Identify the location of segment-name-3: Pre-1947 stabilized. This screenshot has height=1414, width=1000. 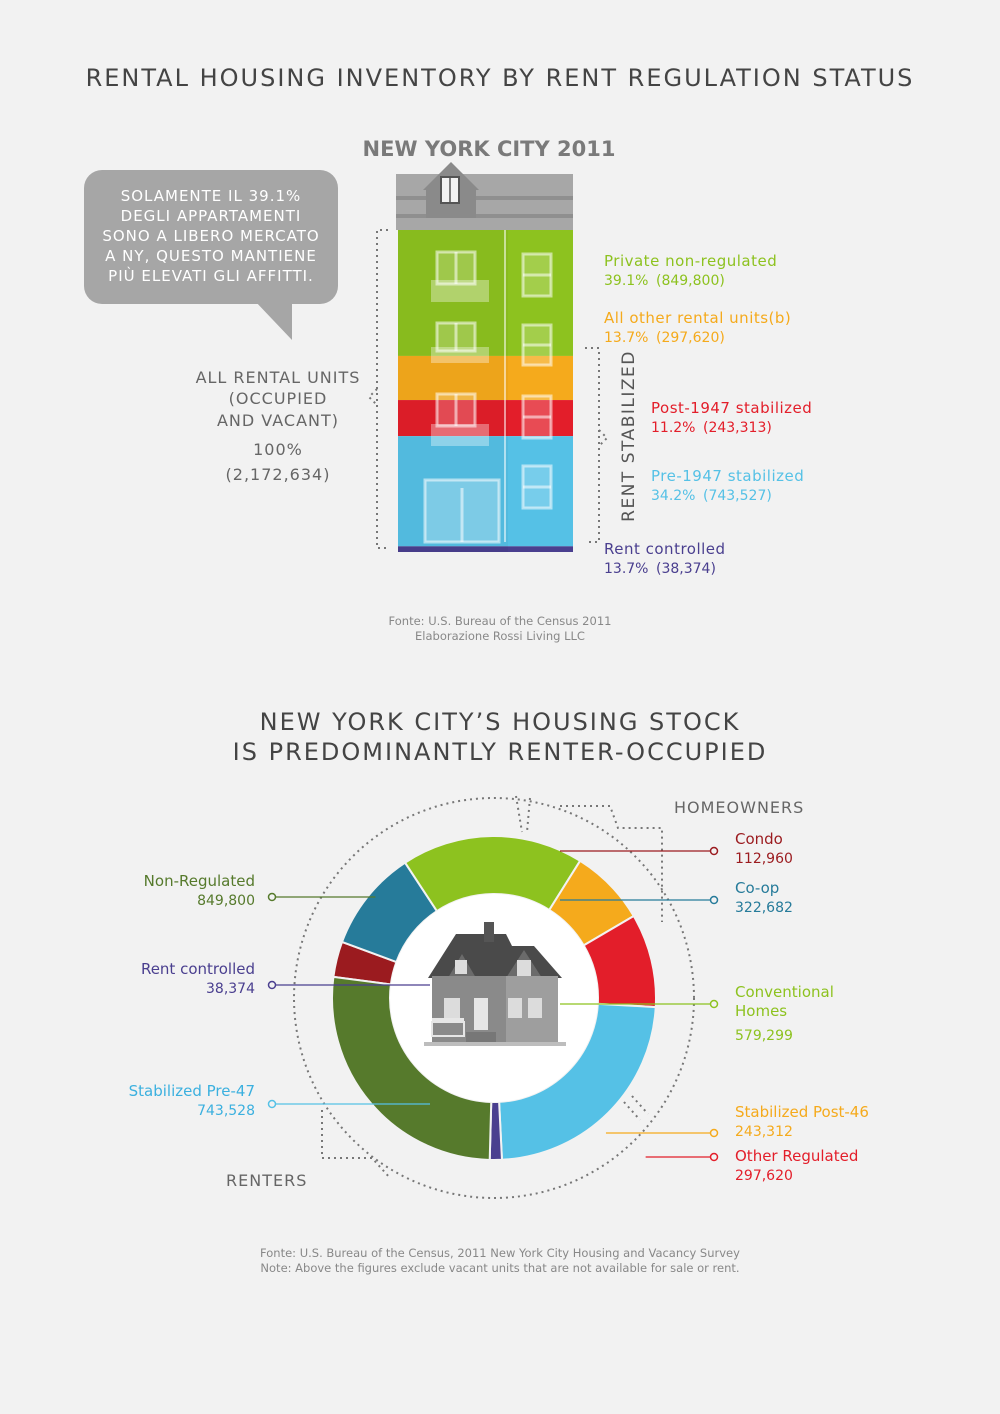
(727, 476).